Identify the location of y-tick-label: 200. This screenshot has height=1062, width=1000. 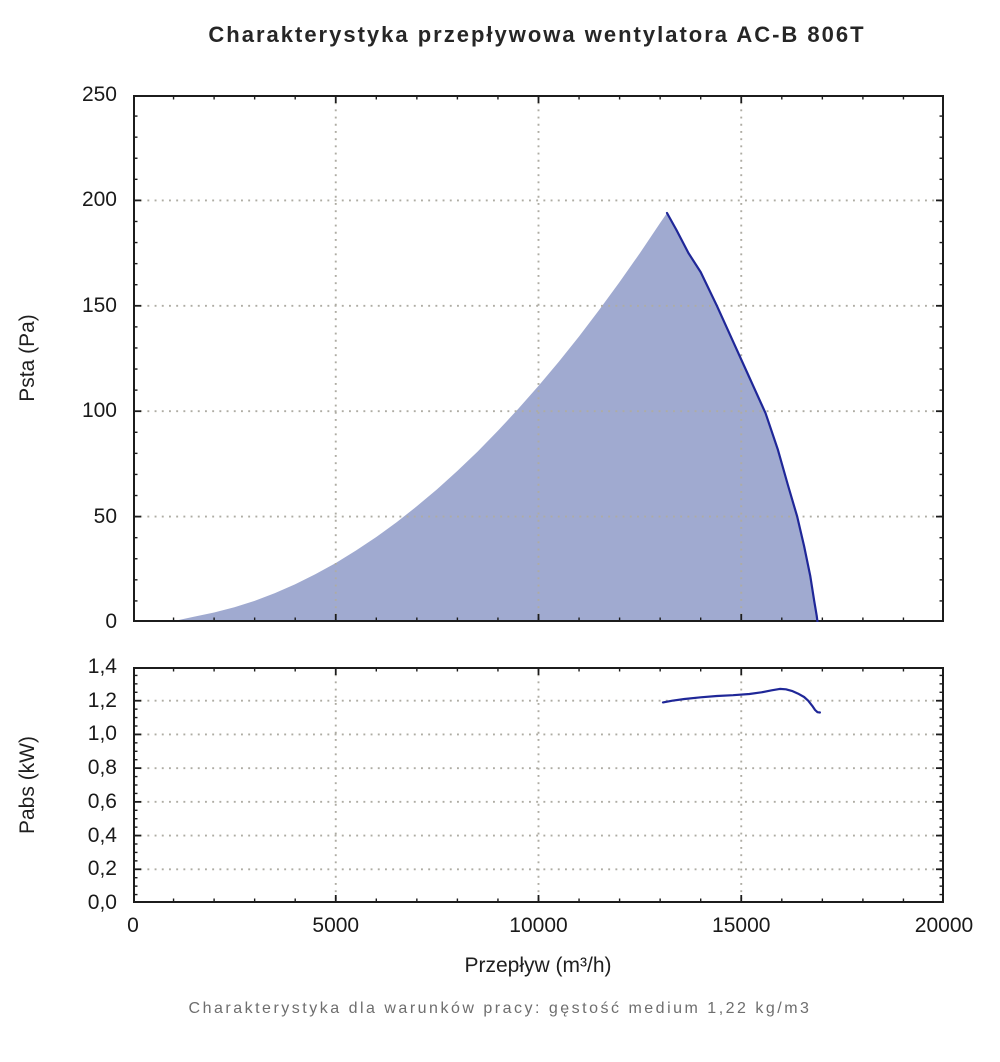
(99, 200).